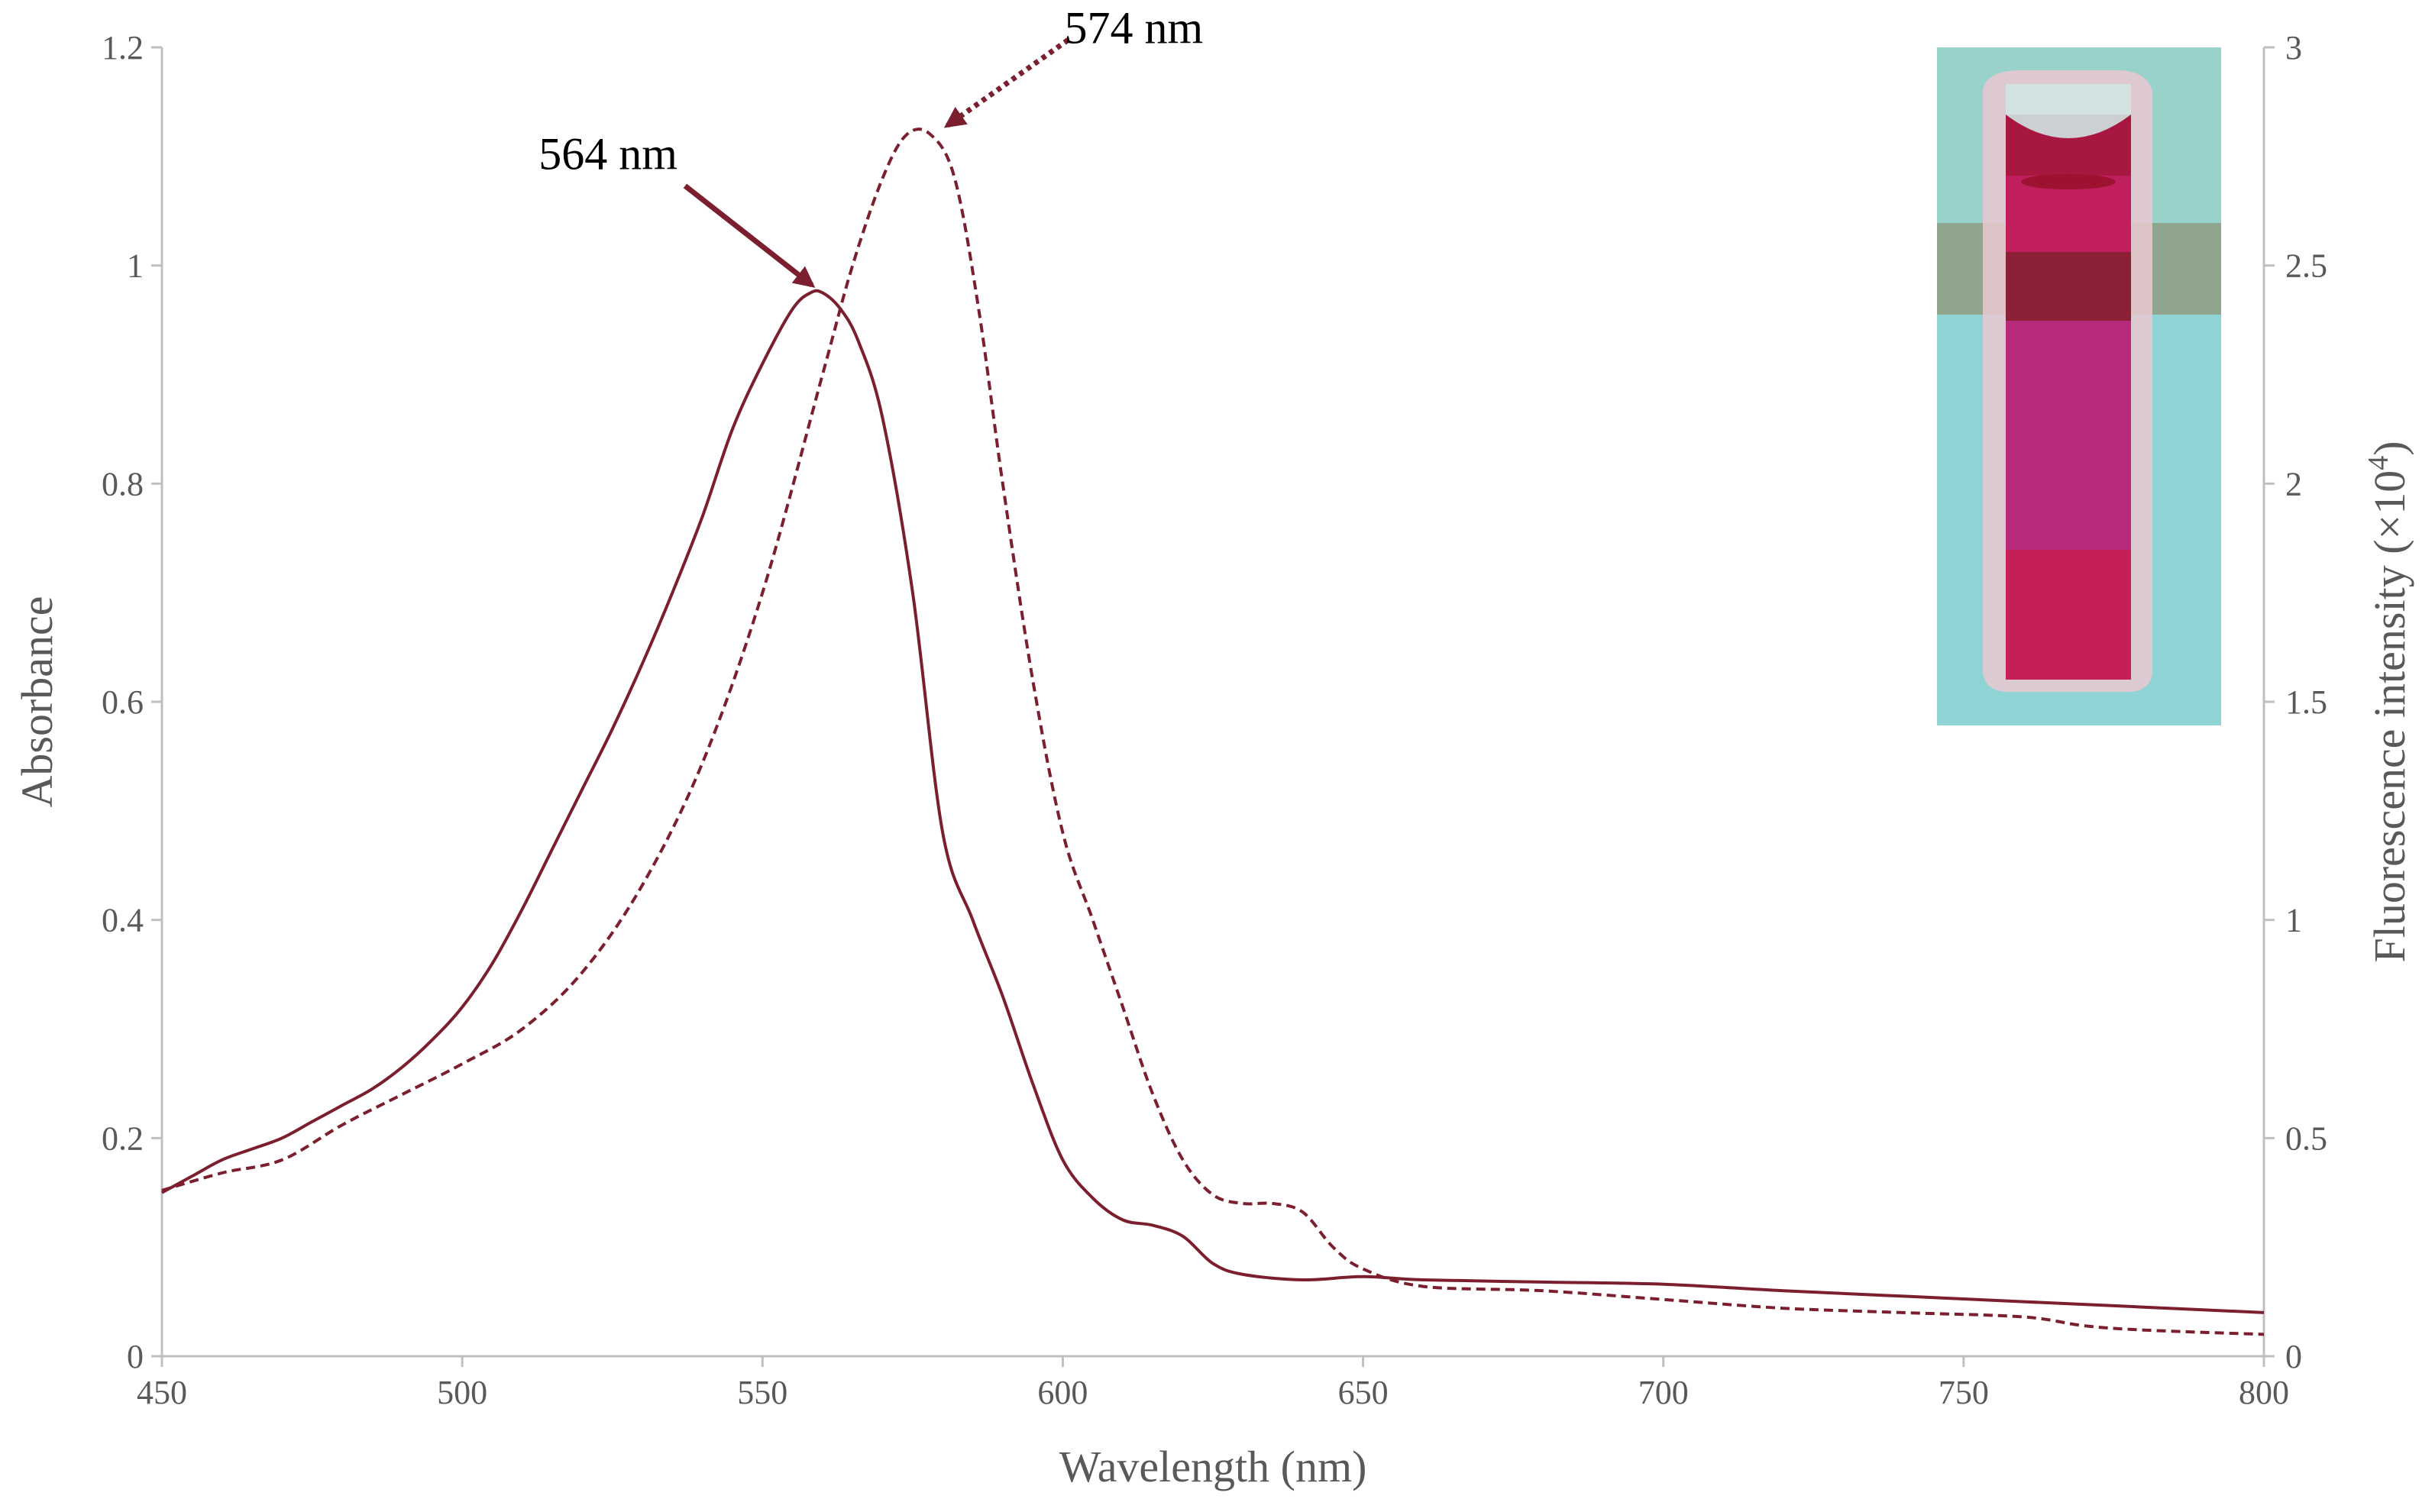 Image resolution: width=2435 pixels, height=1512 pixels. Describe the element at coordinates (2293, 921) in the screenshot. I see `y2-tick-label: 1` at that location.